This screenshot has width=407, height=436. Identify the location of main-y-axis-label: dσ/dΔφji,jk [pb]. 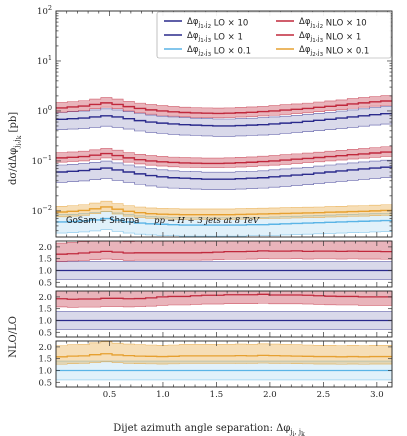
(15, 148).